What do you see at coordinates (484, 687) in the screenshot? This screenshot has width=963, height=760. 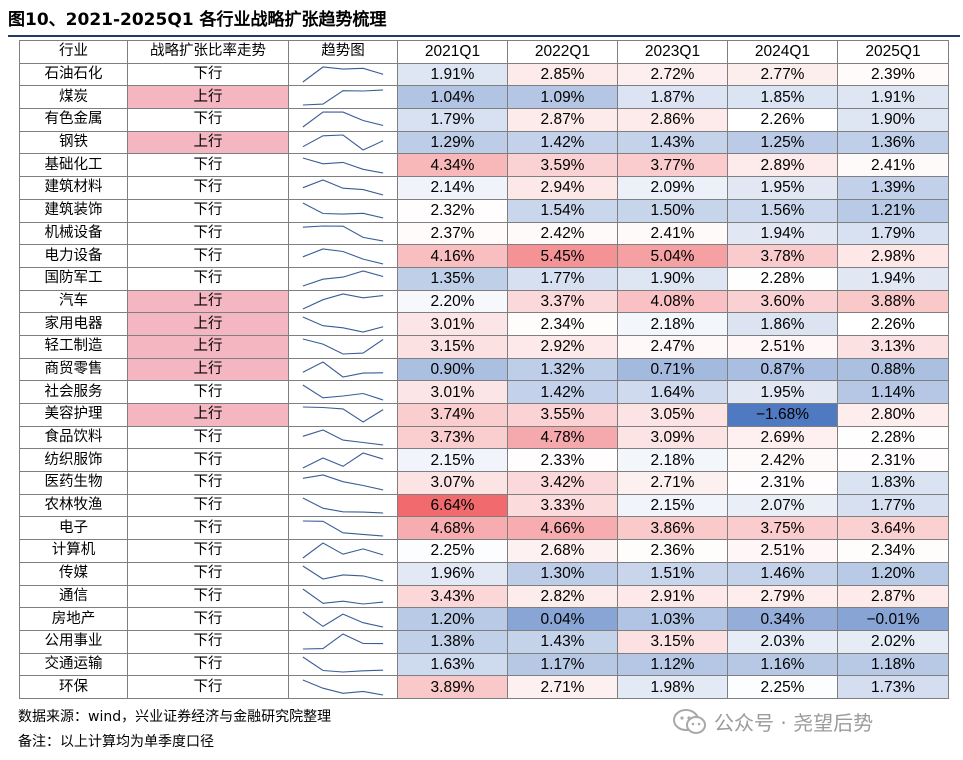 I see `table-row: 环保 下行 3.89% 2.71% 1.98% 2.25% 1.73%` at bounding box center [484, 687].